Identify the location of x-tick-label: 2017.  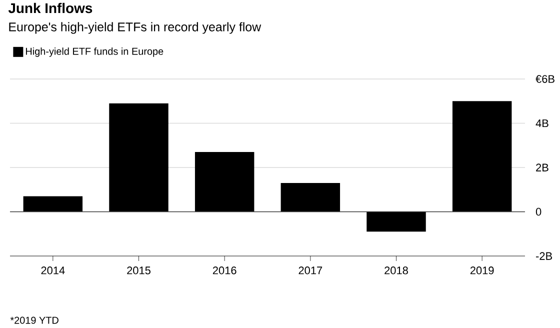
(310, 270).